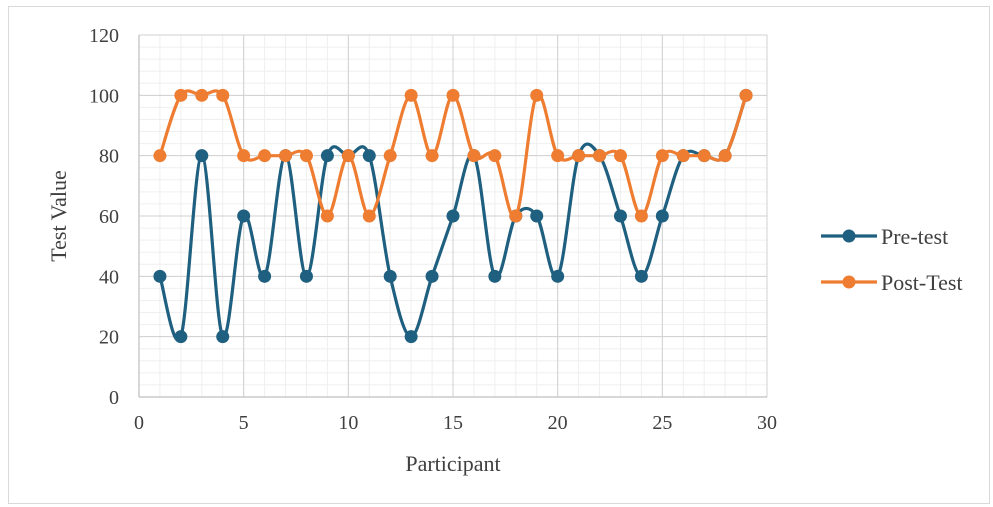 The height and width of the screenshot is (507, 993). Describe the element at coordinates (558, 423) in the screenshot. I see `x-tick-label: 20` at that location.